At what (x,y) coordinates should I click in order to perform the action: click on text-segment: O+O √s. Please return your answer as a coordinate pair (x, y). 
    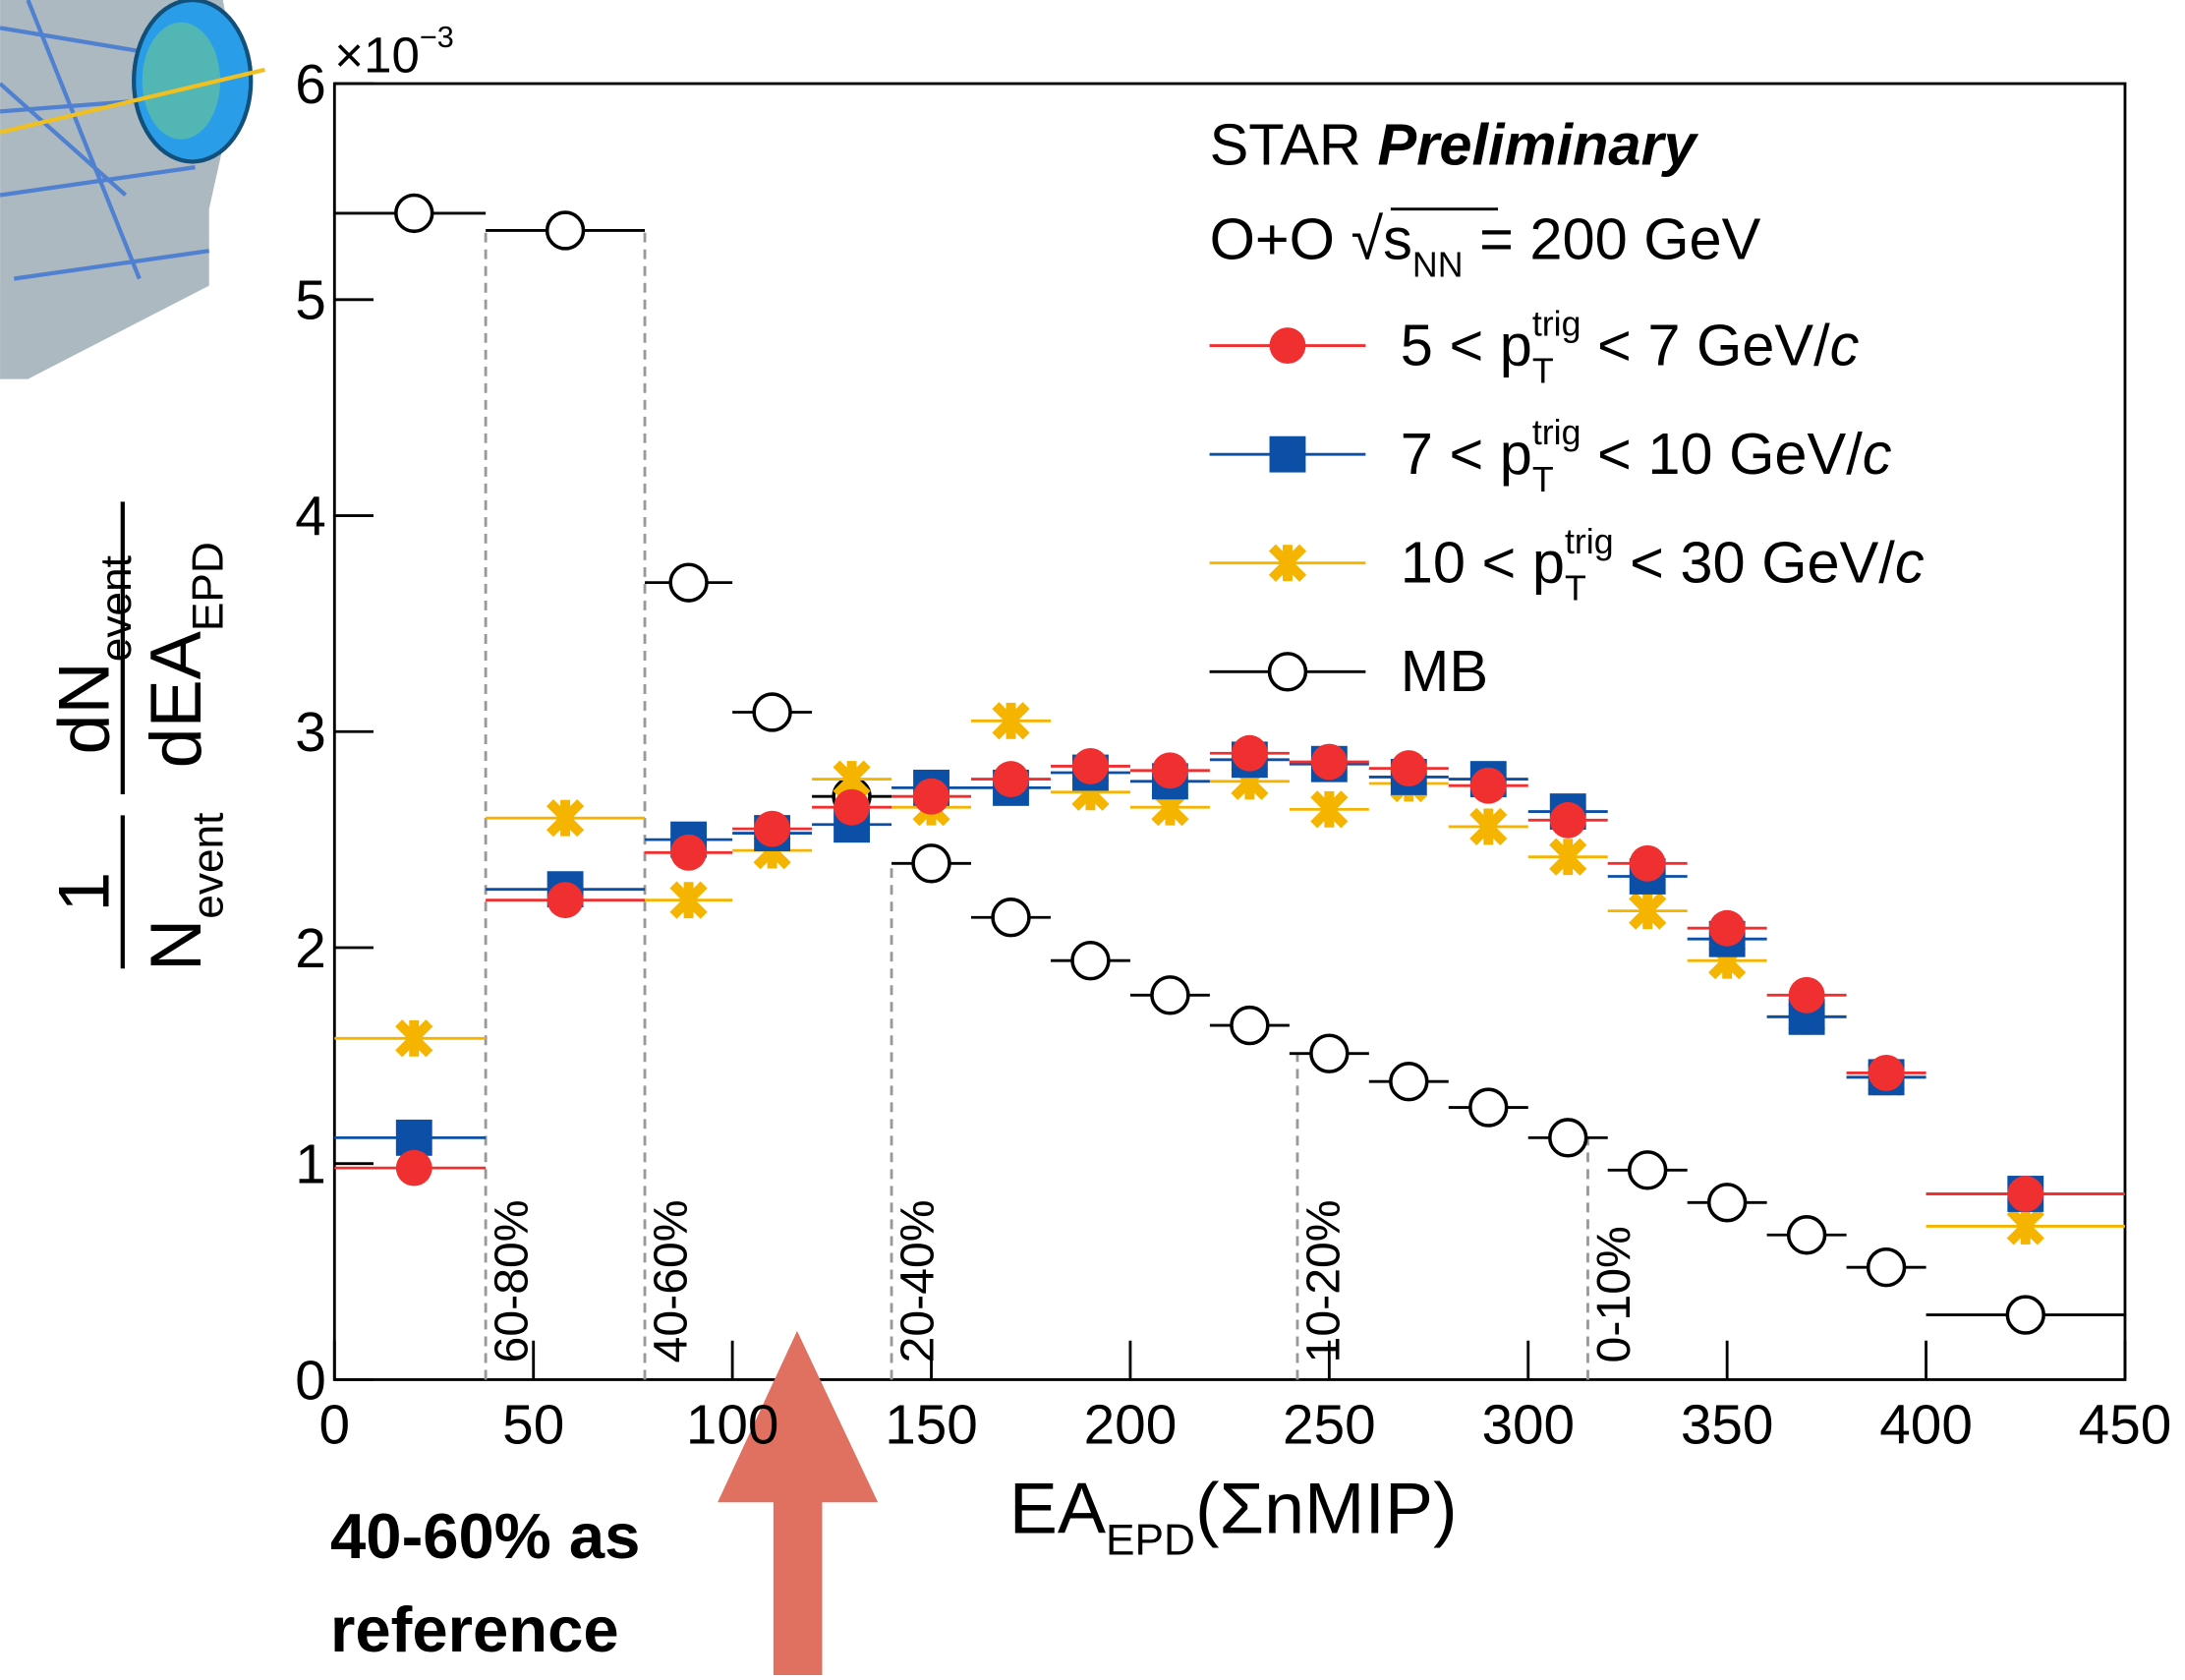
    Looking at the image, I should click on (1311, 239).